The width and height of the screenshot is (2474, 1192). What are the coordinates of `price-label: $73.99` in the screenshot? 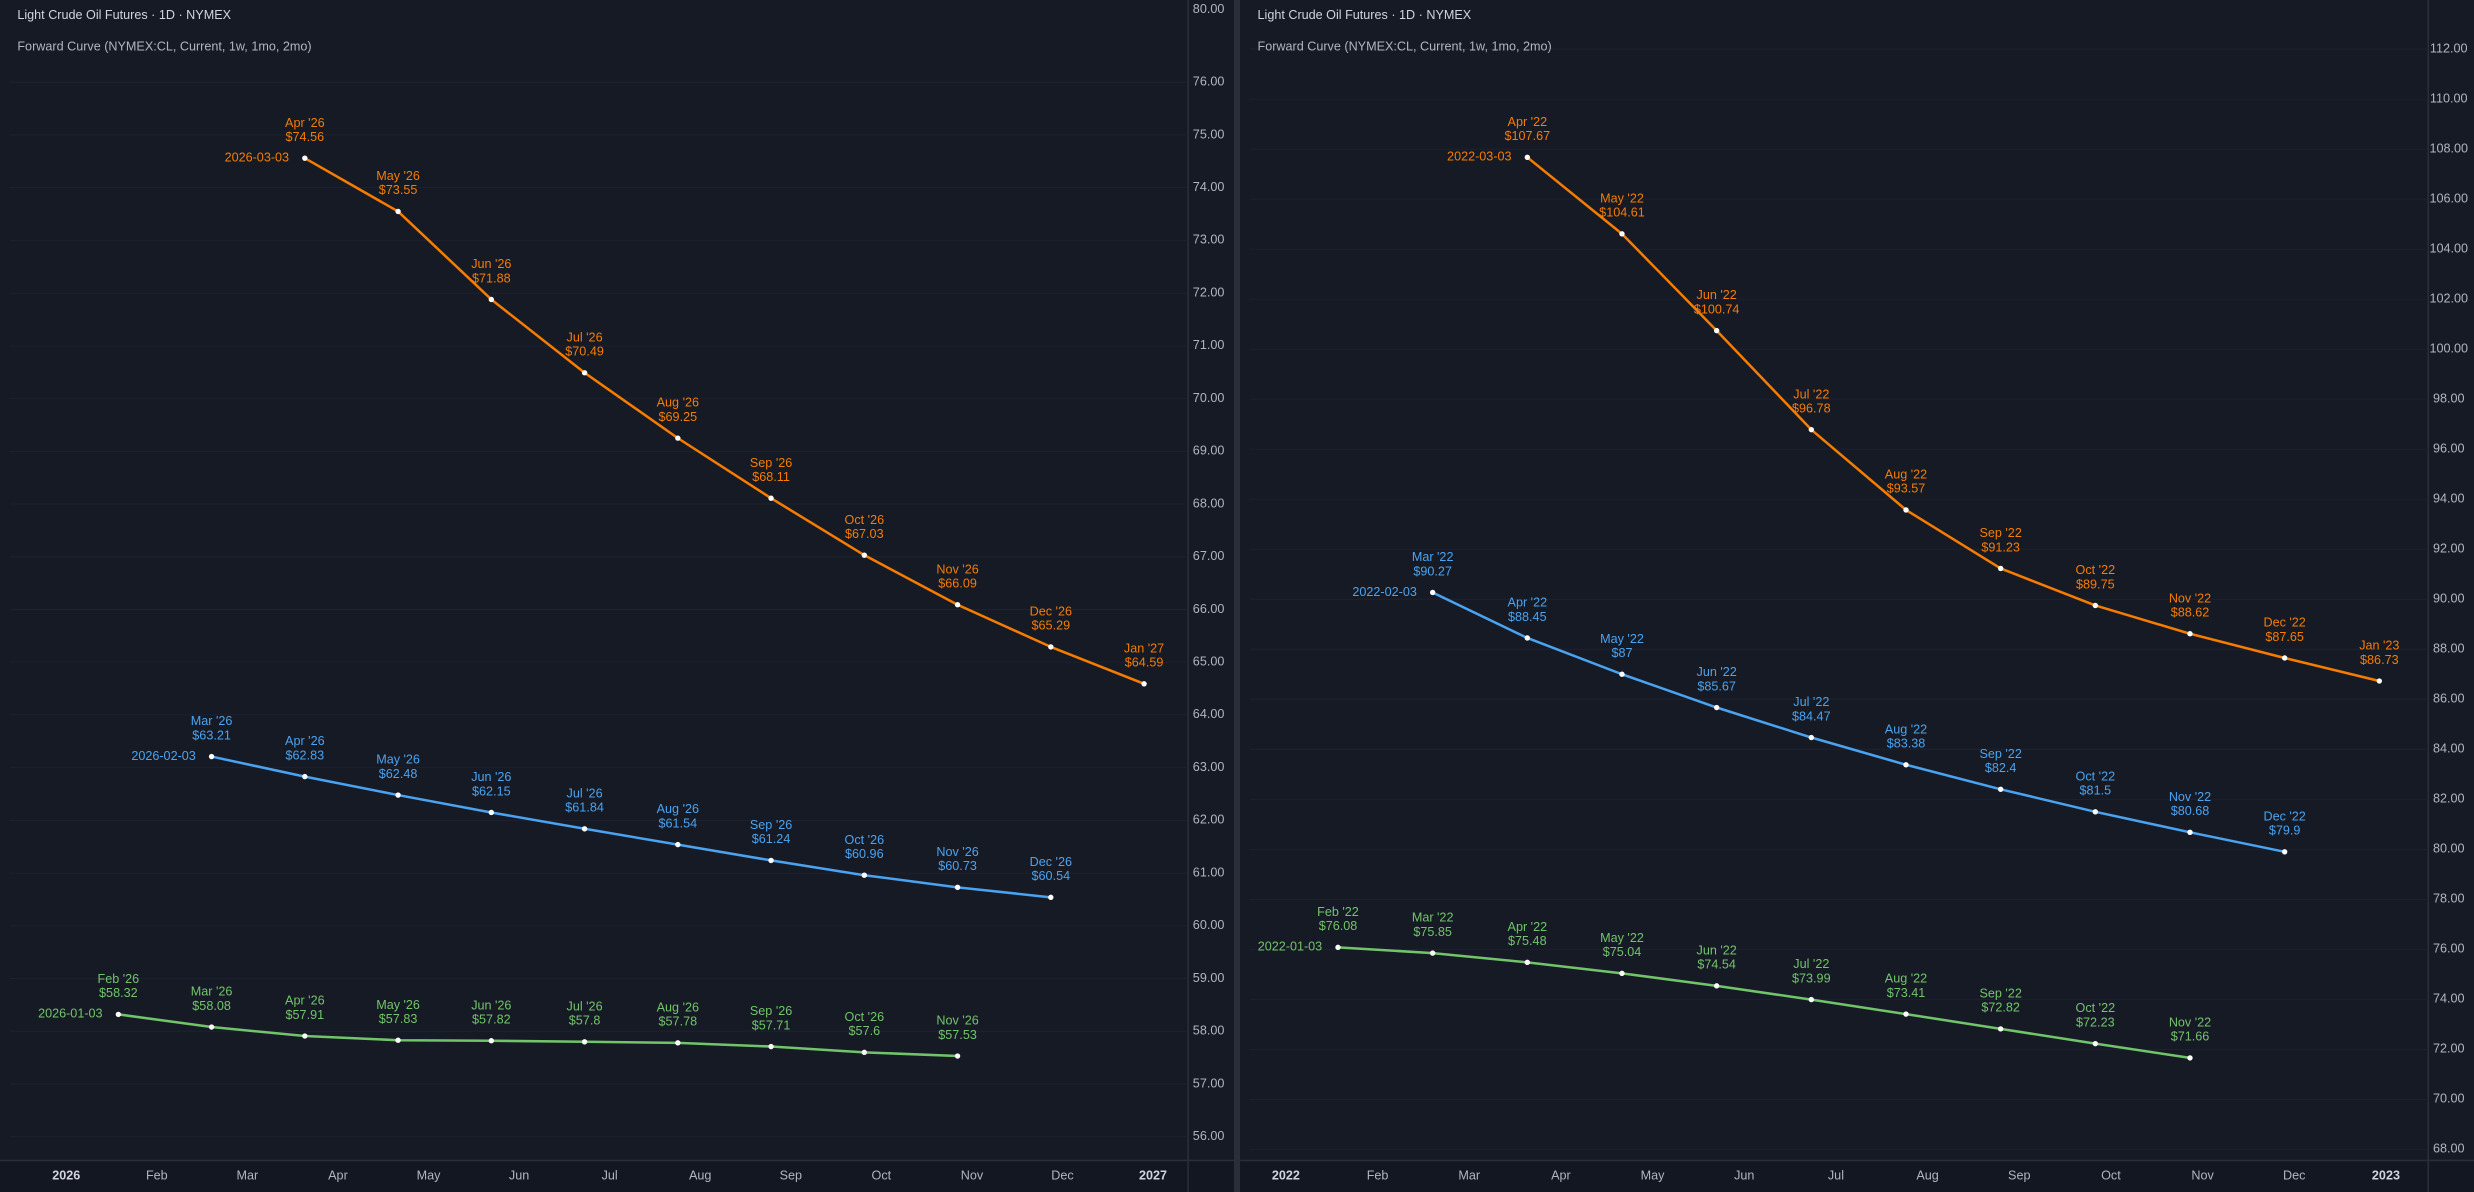 It's located at (1811, 978).